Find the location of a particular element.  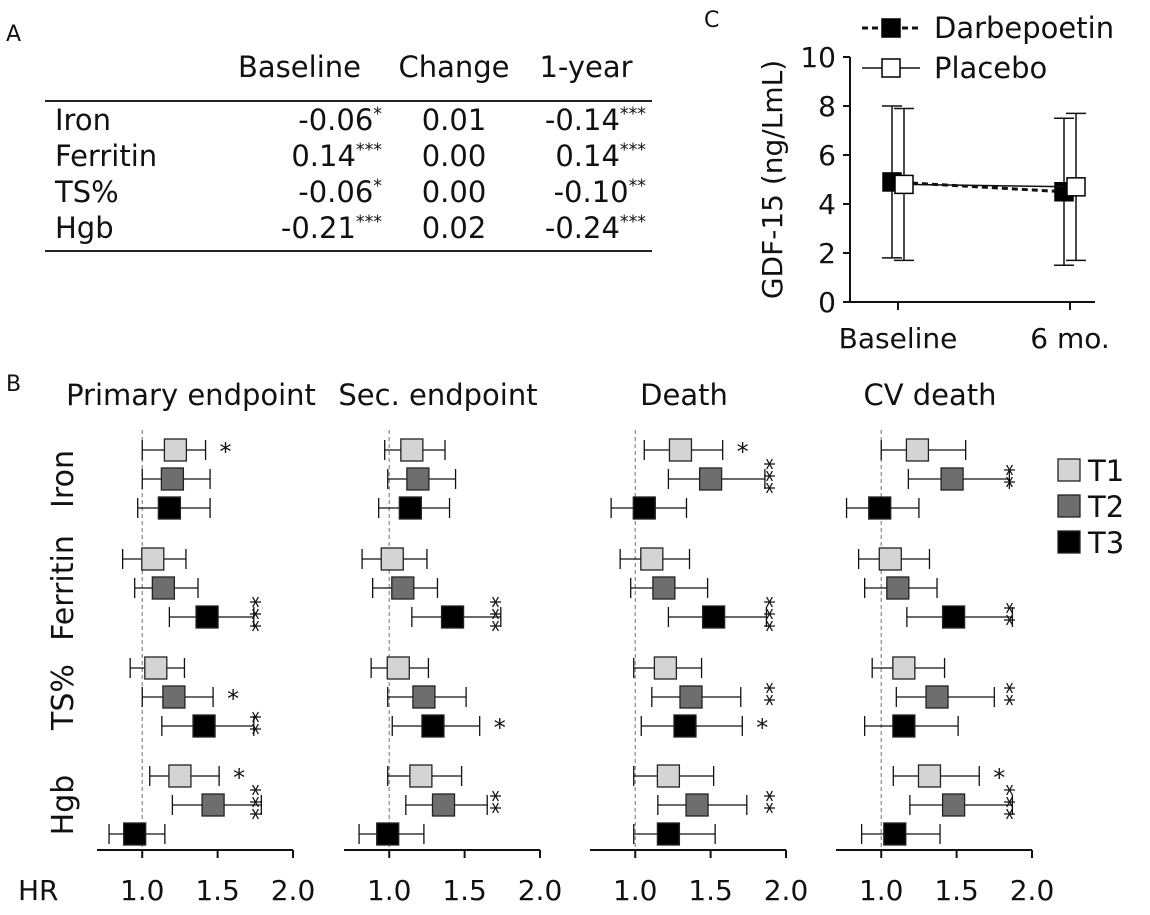

y-tick-label: 2 is located at coordinates (827, 253).